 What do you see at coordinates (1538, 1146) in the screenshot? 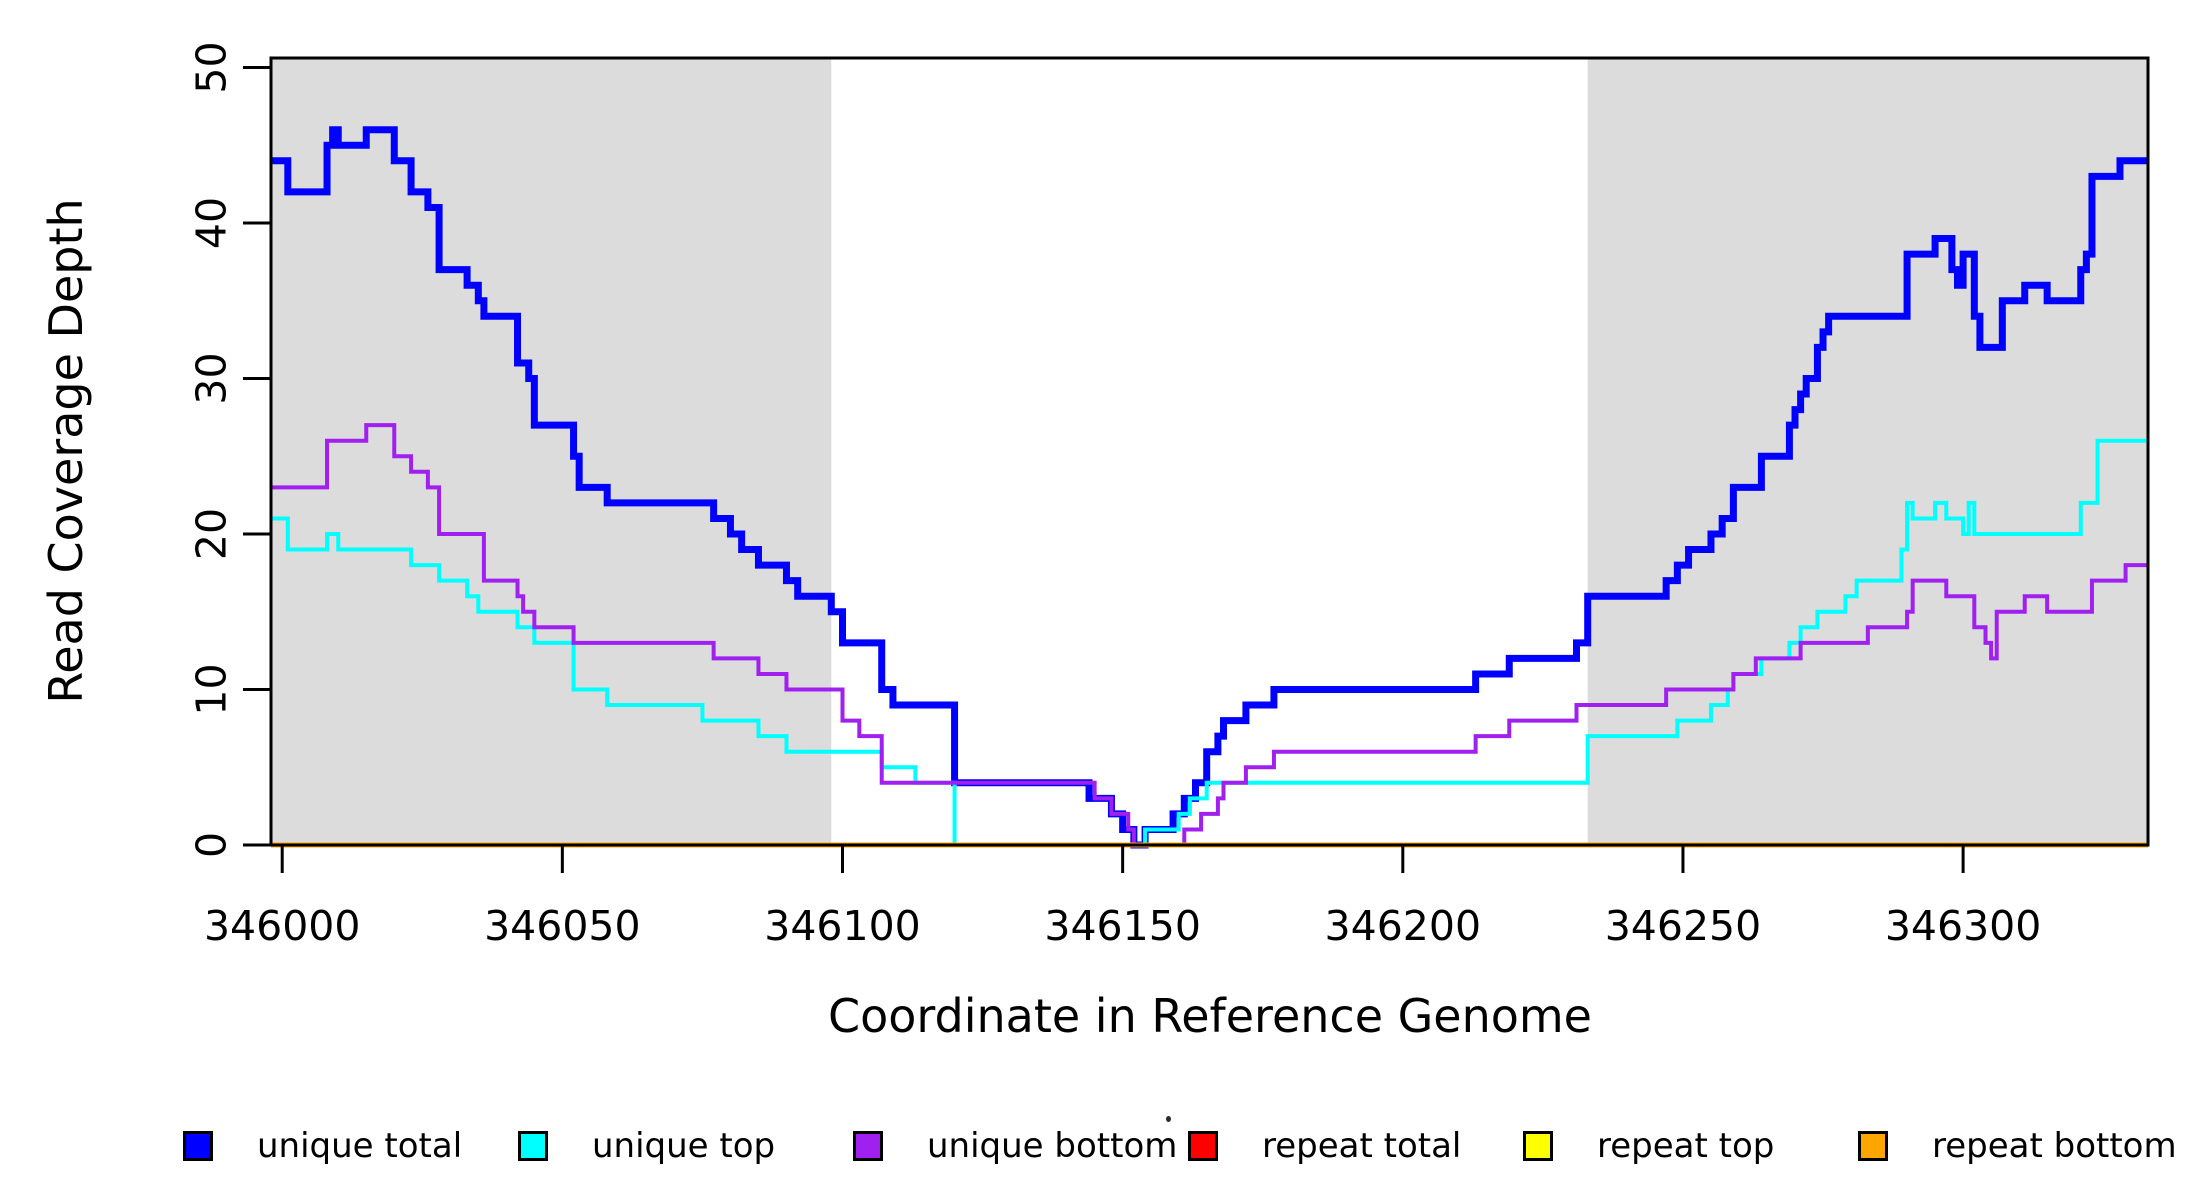
I see `legend-swatch-repeat-top` at bounding box center [1538, 1146].